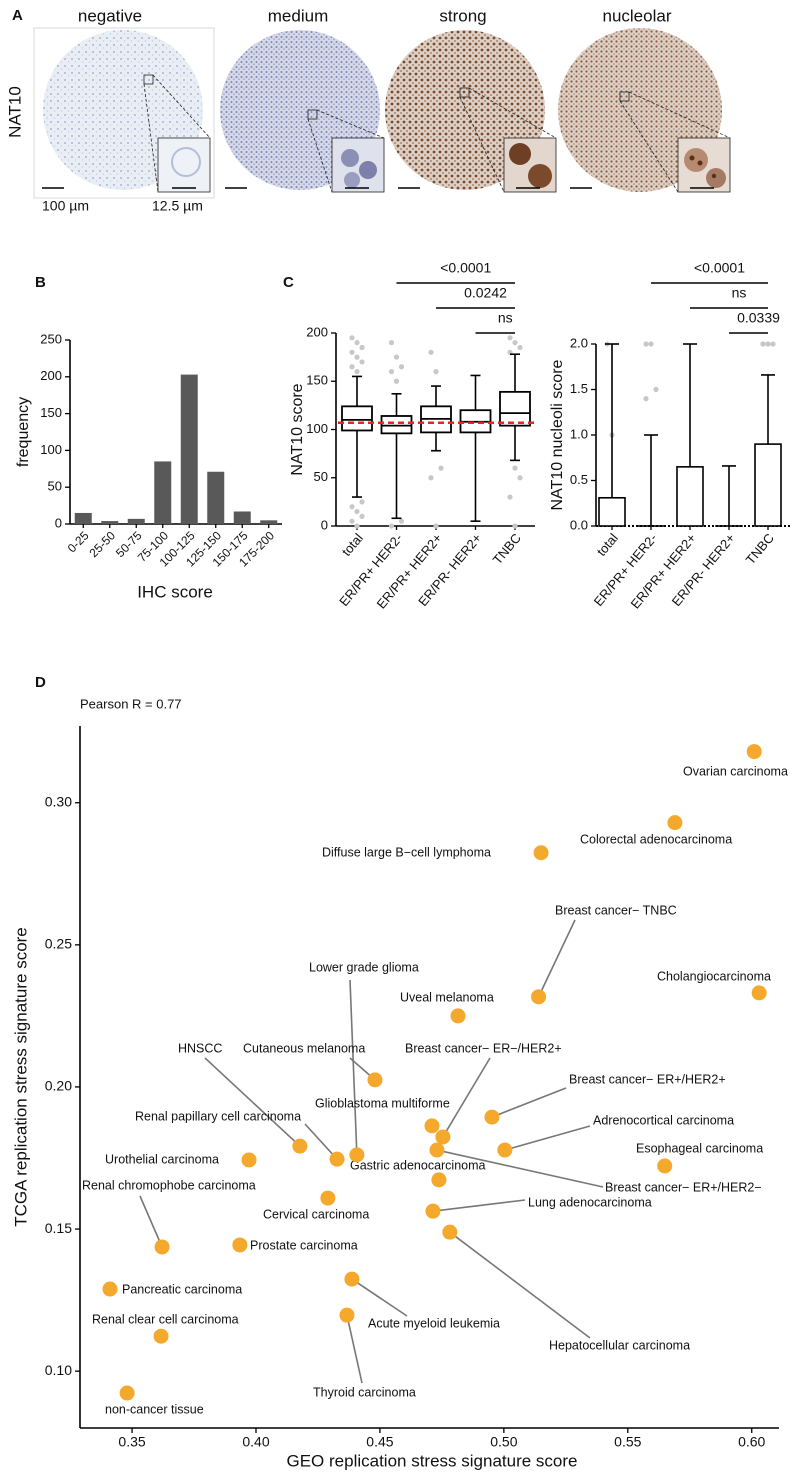 This screenshot has width=800, height=1478. Describe the element at coordinates (382, 1103) in the screenshot. I see `point-label: Glioblastoma multiforme` at that location.